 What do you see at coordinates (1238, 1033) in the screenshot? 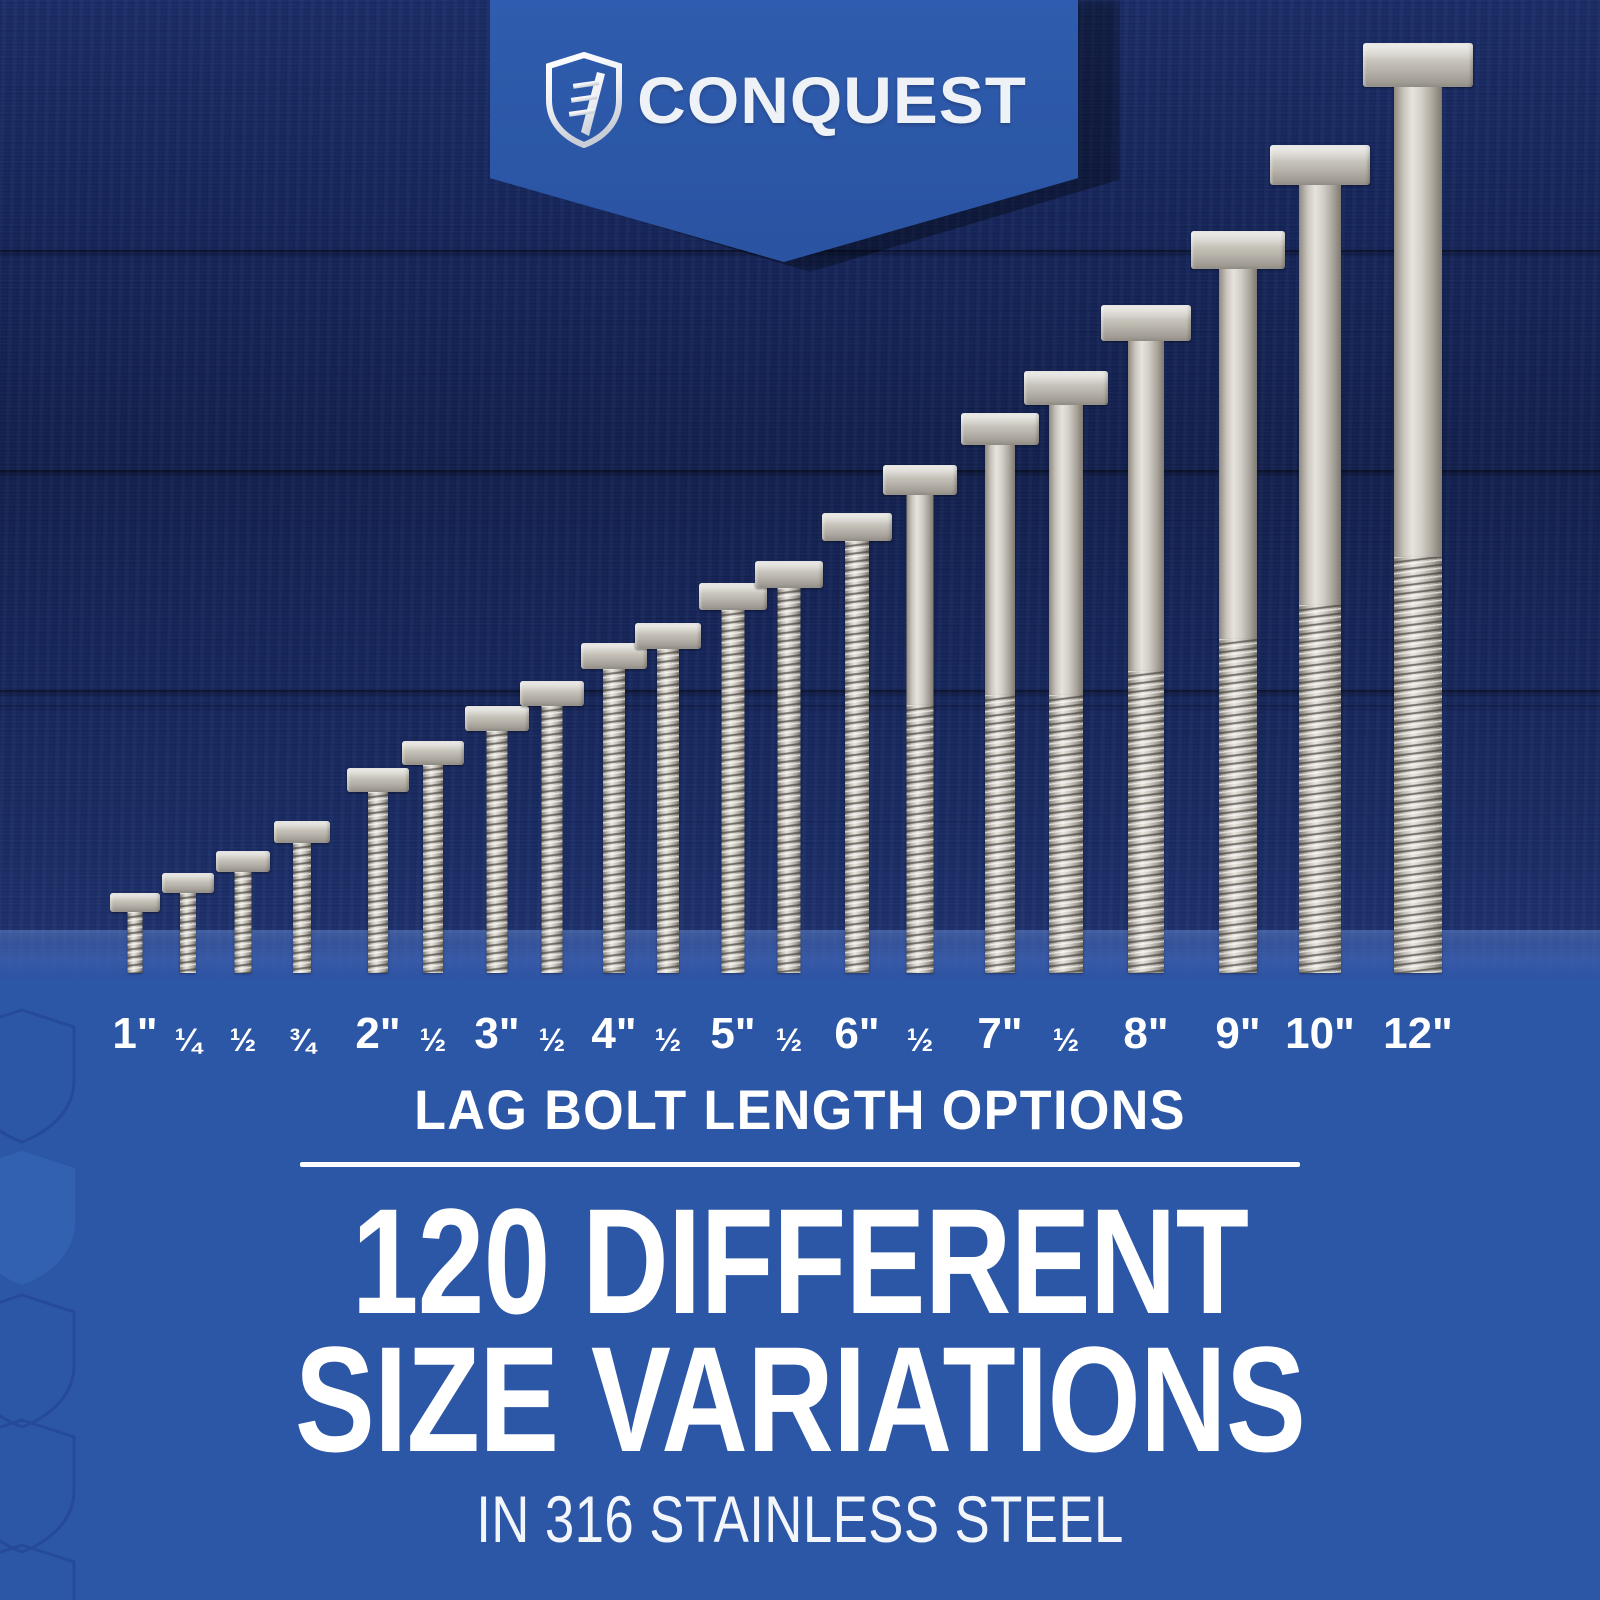
I see `ruler-label-18: 9"` at bounding box center [1238, 1033].